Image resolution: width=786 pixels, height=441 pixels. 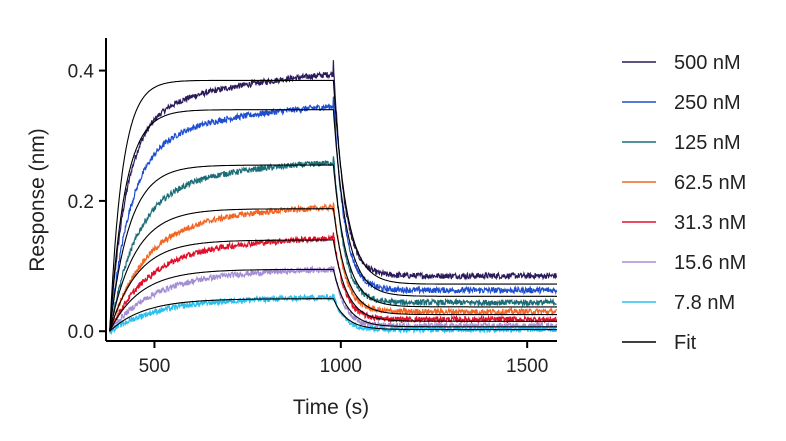 I want to click on legend-label: 15.6 nM, so click(x=710, y=263).